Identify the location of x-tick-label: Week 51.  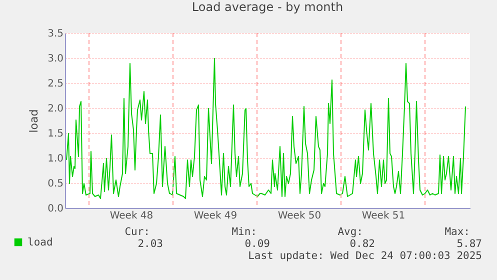
(384, 216).